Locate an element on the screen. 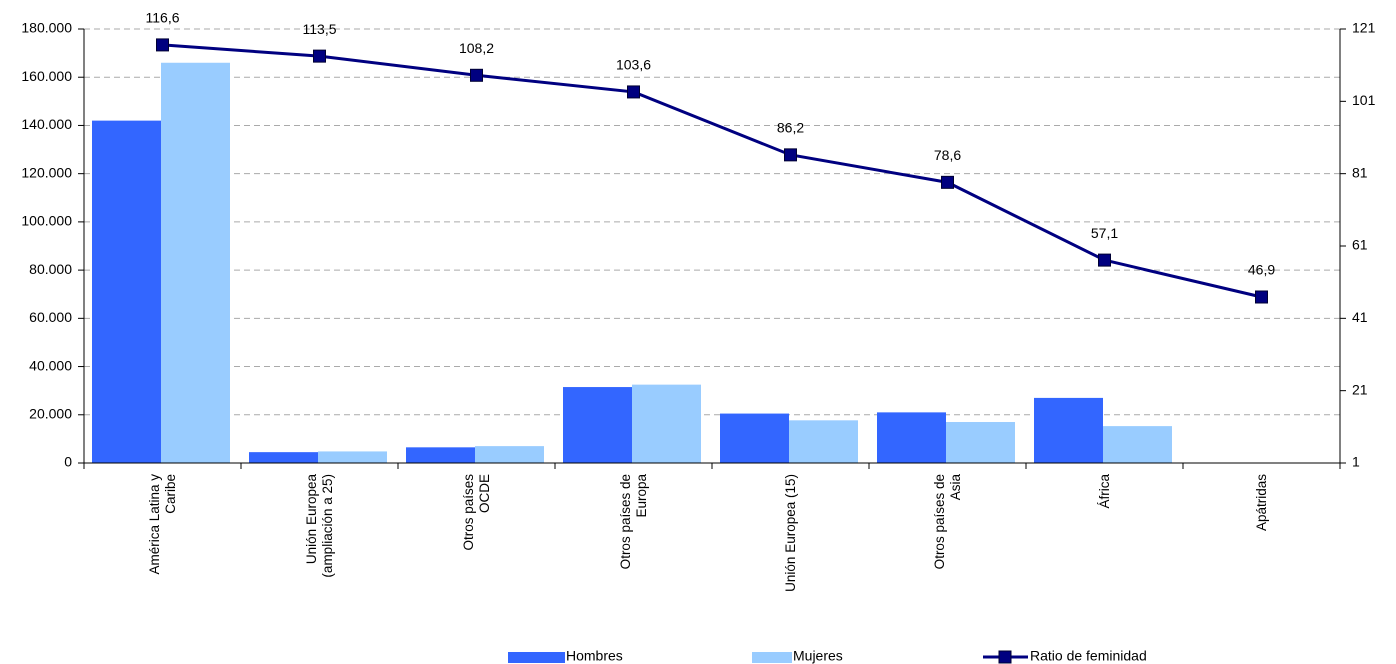  y2-tick-label: 41 is located at coordinates (1360, 317).